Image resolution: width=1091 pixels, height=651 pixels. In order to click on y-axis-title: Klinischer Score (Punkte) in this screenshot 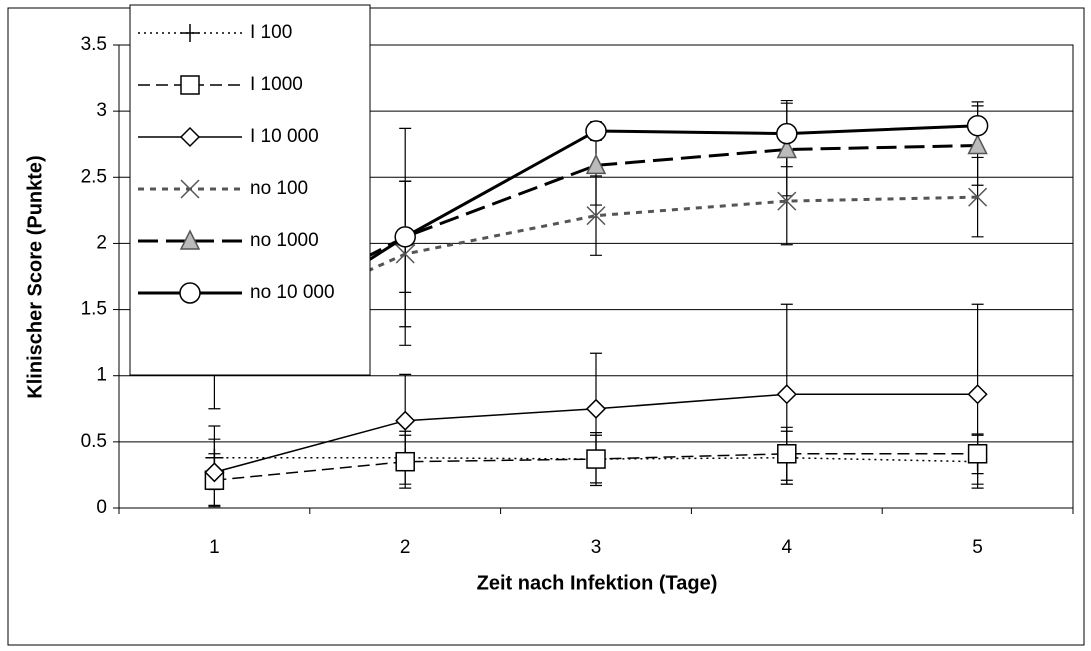, I will do `click(35, 276)`.